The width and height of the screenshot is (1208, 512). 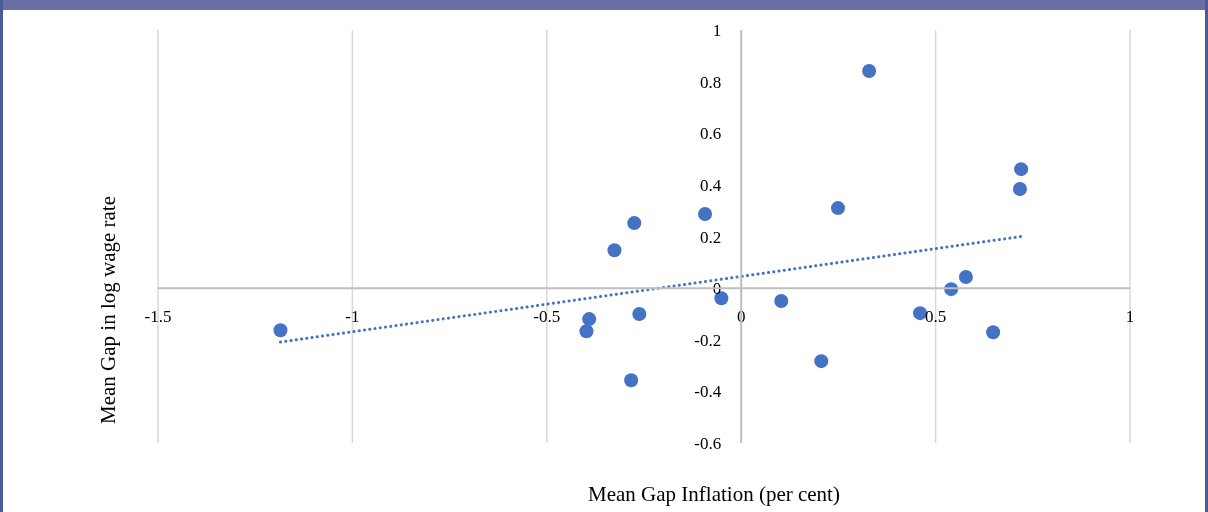 I want to click on x-tick-label: 0.5, so click(x=935, y=317).